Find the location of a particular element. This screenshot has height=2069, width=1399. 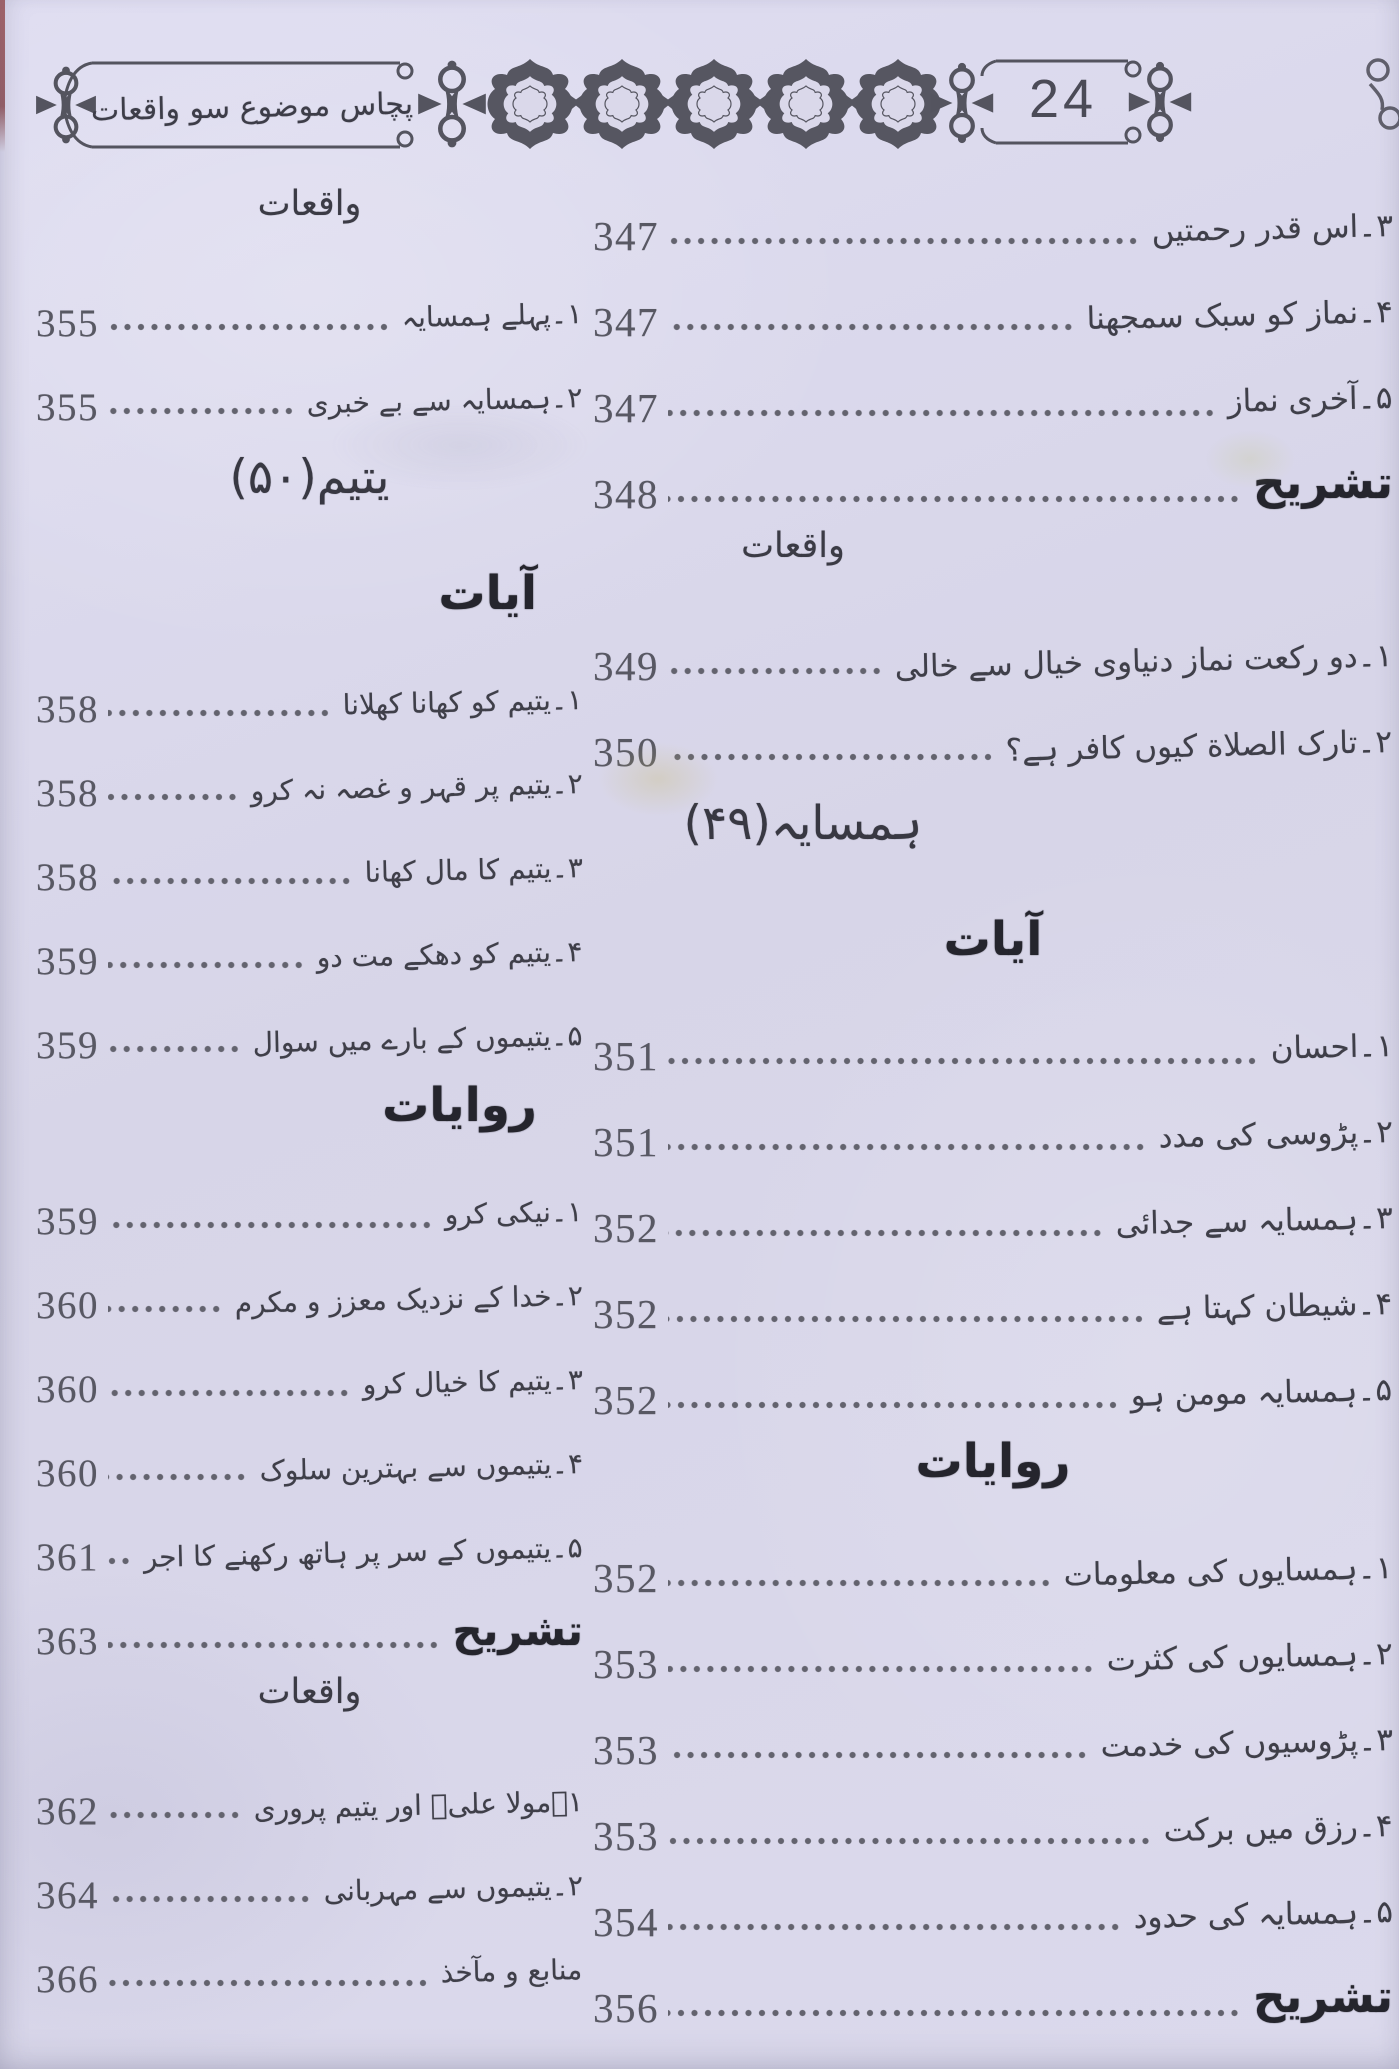

toc-entry: ۱۔احسان 351 is located at coordinates (993, 1035).